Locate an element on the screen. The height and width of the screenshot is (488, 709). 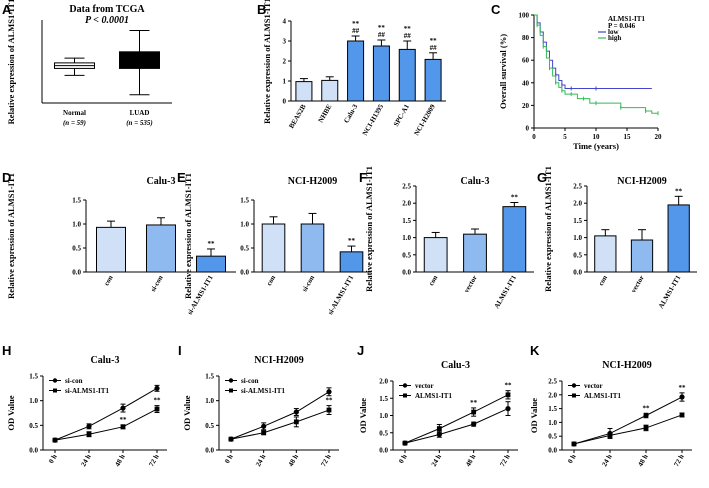
x-tick-label: Calu-3 is located at coordinates (350, 114).